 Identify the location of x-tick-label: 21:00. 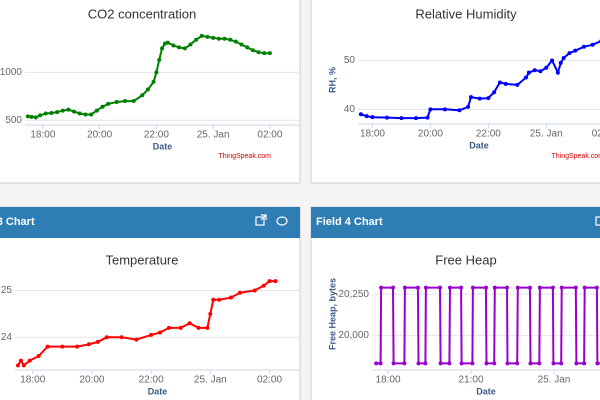
(470, 380).